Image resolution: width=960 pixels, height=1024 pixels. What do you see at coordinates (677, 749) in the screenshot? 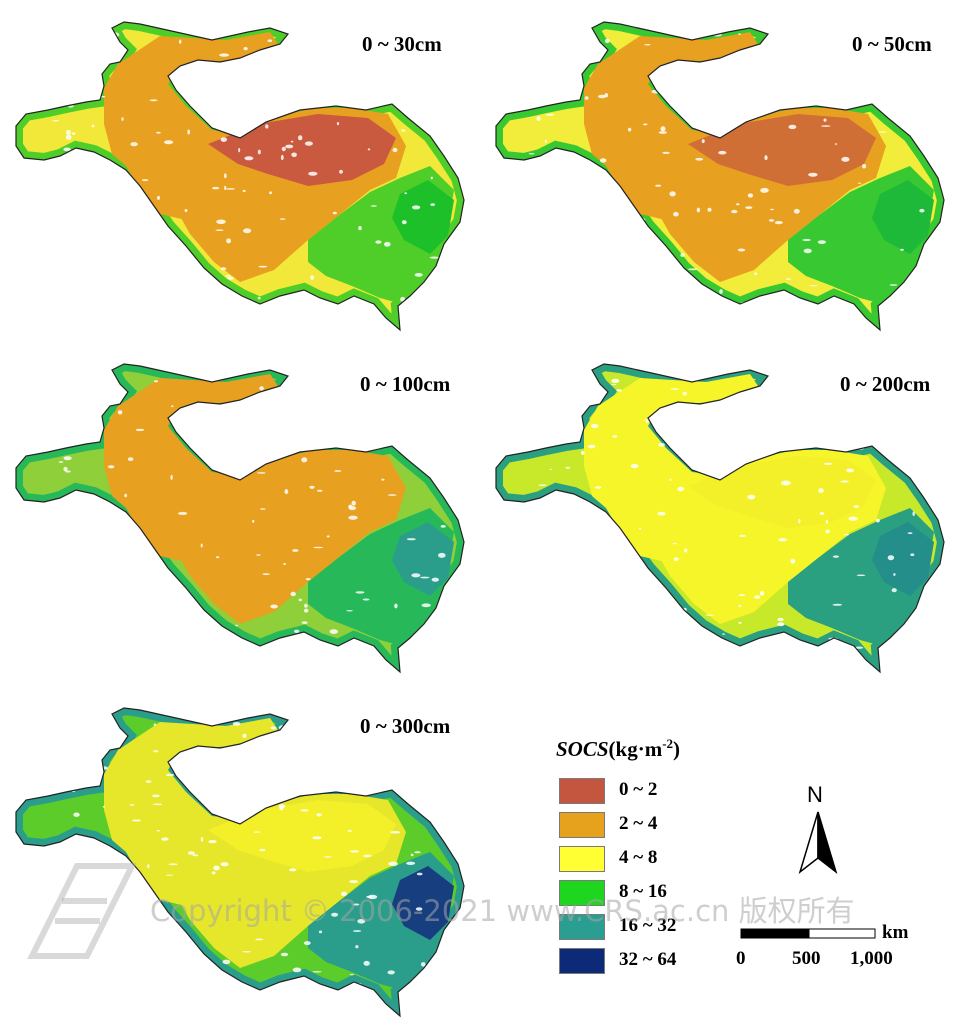
I see `legend-title-close: )` at bounding box center [677, 749].